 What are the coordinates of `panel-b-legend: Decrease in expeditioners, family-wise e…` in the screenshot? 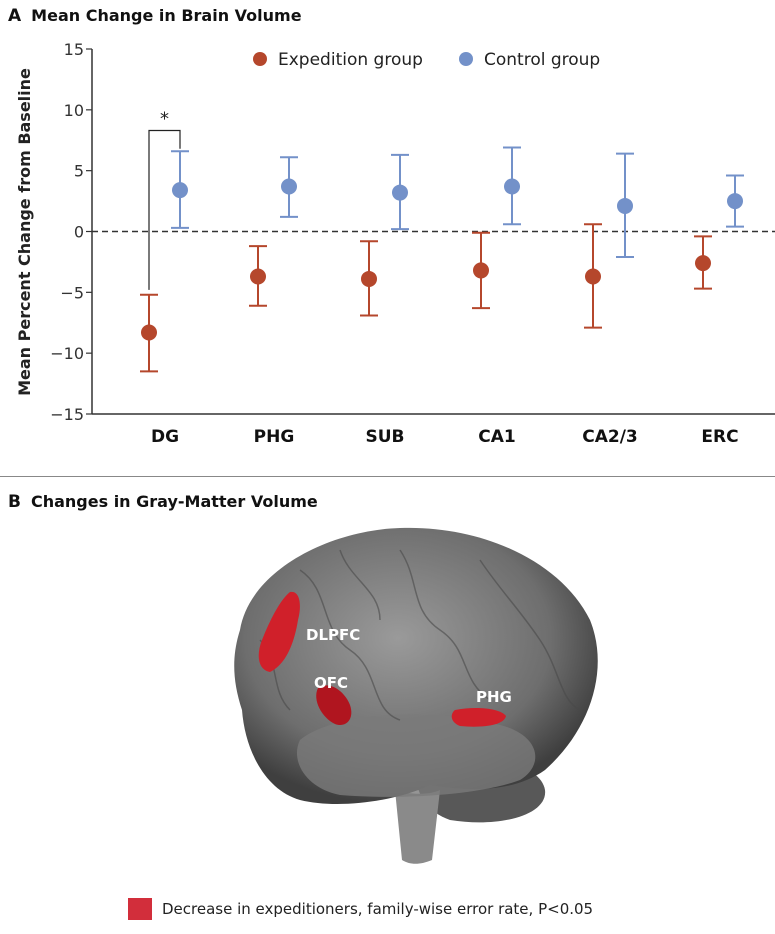 It's located at (360, 909).